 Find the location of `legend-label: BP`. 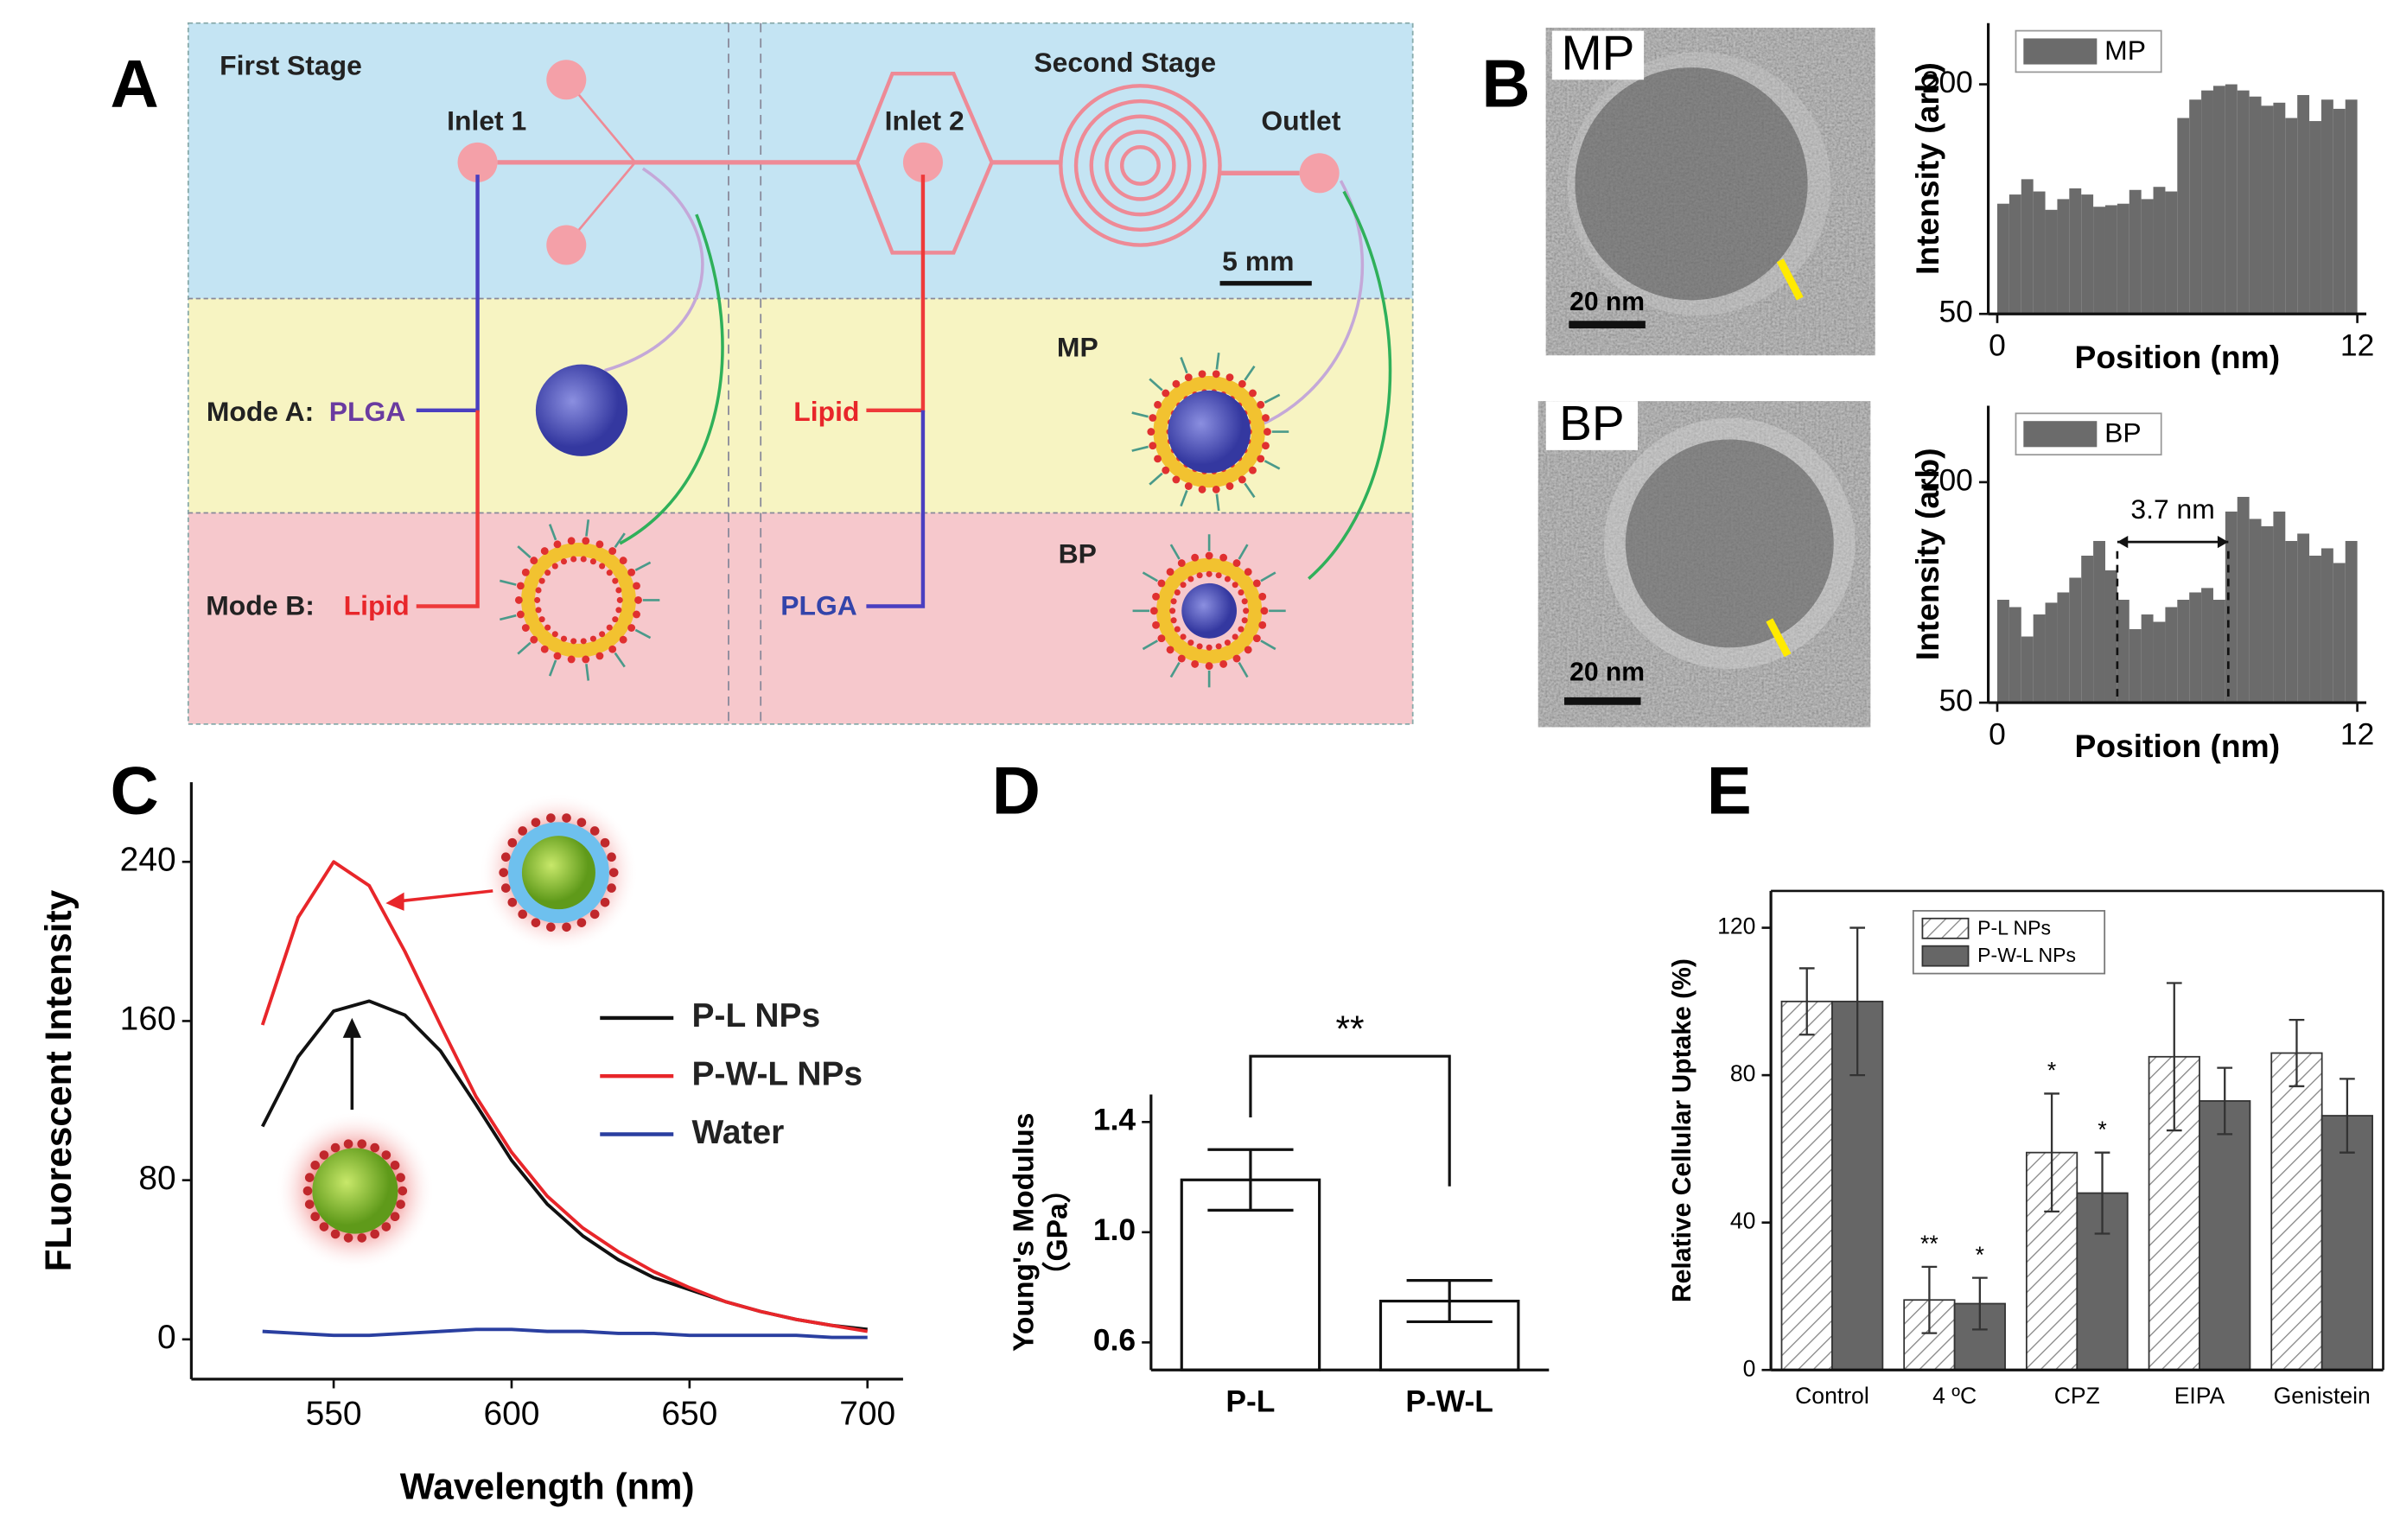

legend-label: BP is located at coordinates (2122, 433).